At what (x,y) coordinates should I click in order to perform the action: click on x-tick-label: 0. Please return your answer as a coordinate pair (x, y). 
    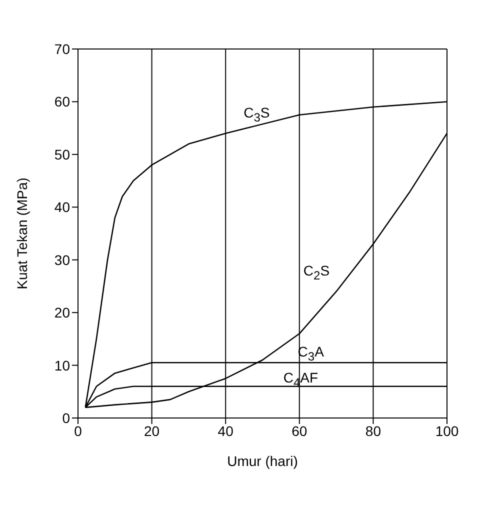
    Looking at the image, I should click on (78, 430).